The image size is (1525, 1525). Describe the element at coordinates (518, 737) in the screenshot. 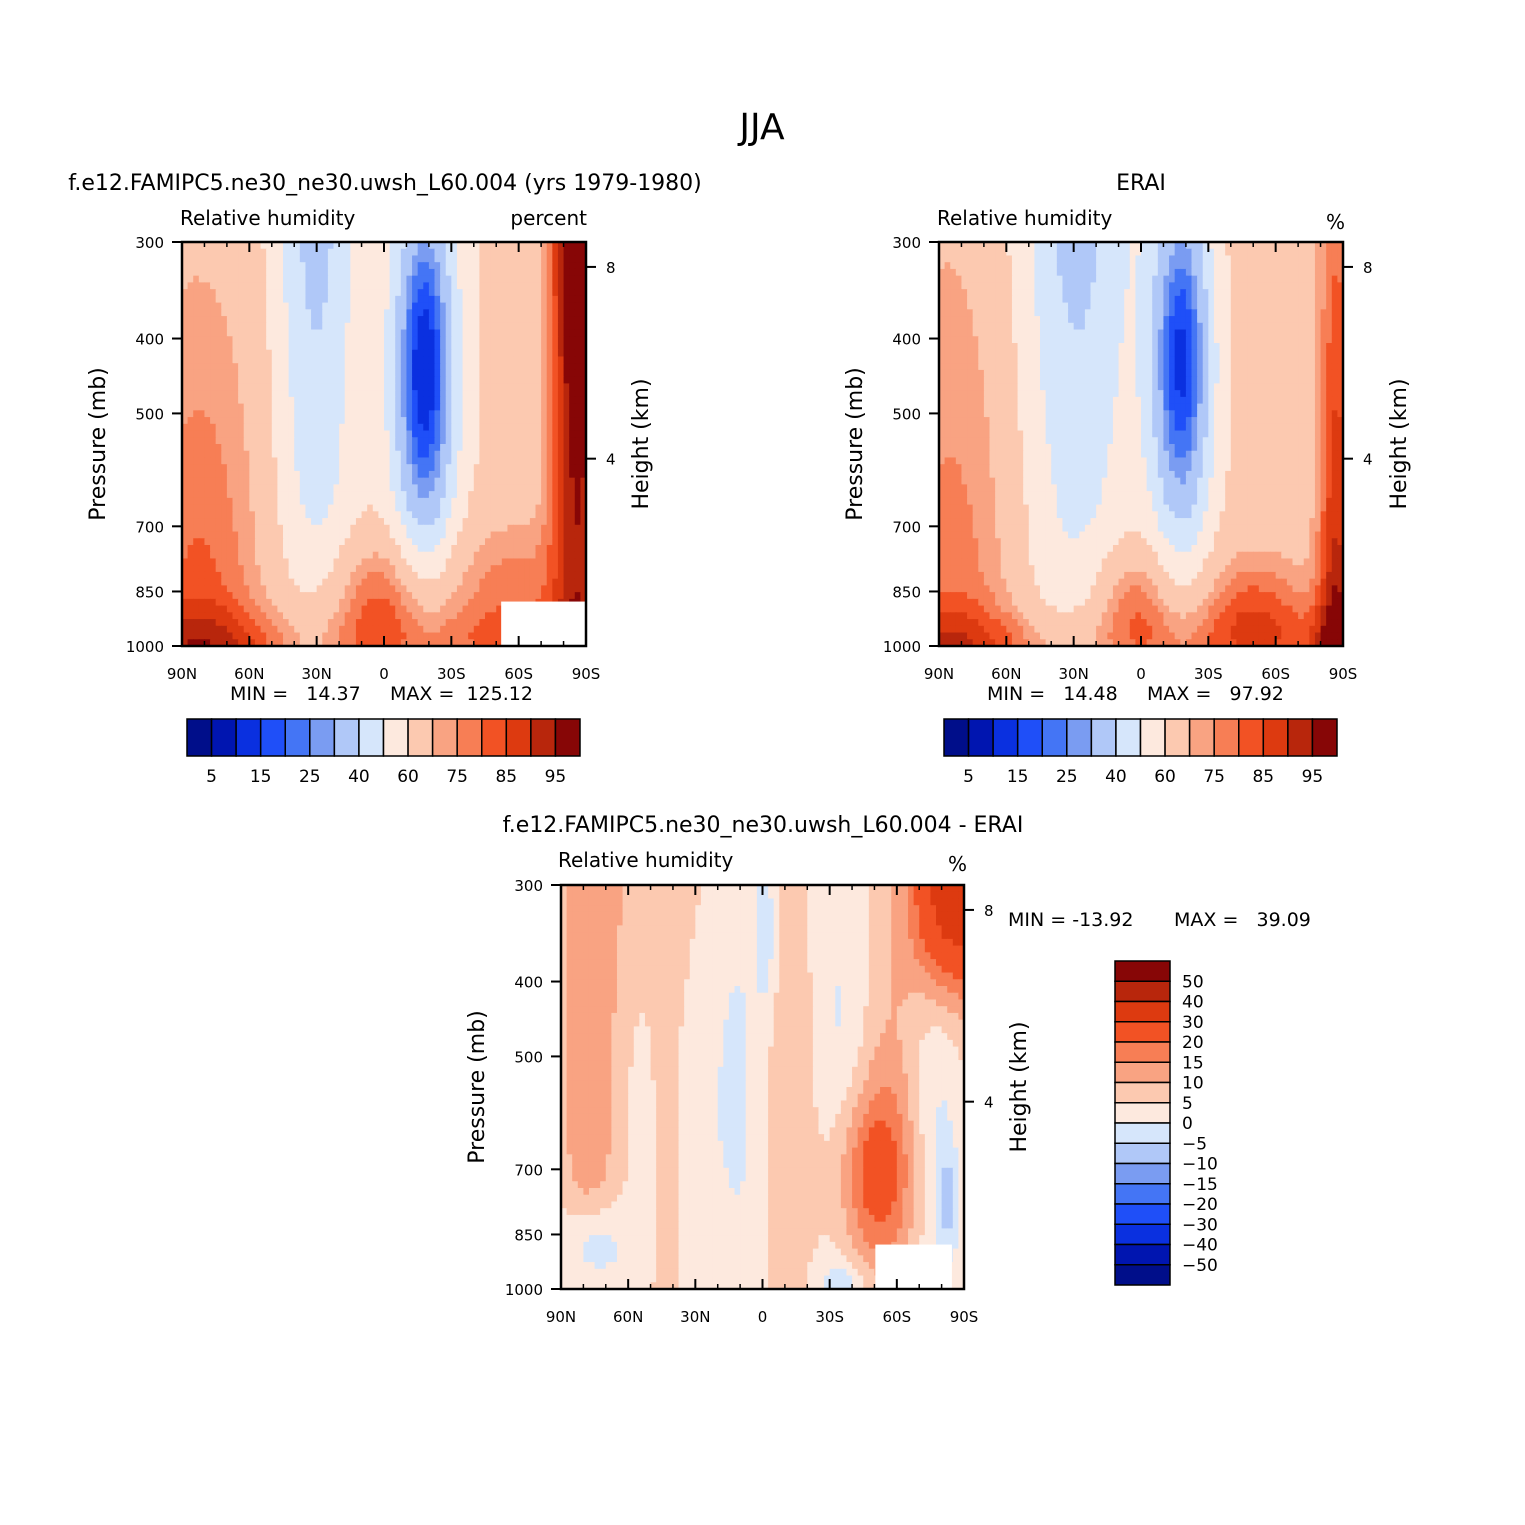

I see `colorbar-box` at that location.